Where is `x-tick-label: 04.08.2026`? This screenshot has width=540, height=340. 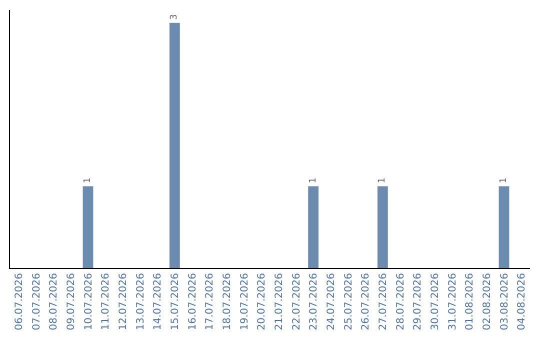 x-tick-label: 04.08.2026 is located at coordinates (522, 301).